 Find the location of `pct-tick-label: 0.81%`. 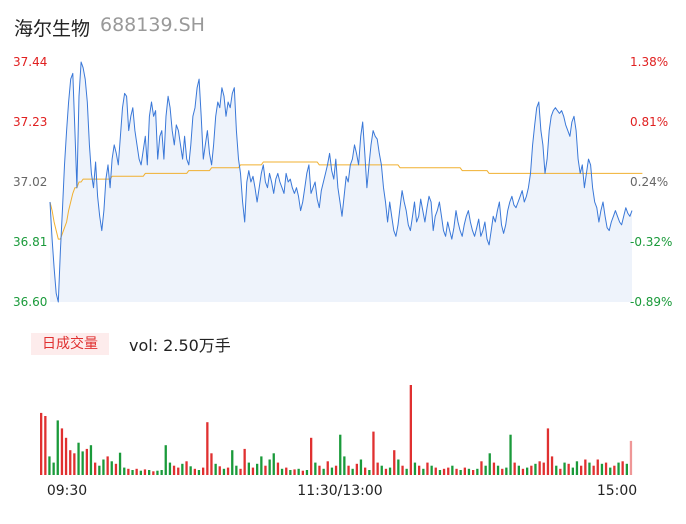

pct-tick-label: 0.81% is located at coordinates (649, 122).